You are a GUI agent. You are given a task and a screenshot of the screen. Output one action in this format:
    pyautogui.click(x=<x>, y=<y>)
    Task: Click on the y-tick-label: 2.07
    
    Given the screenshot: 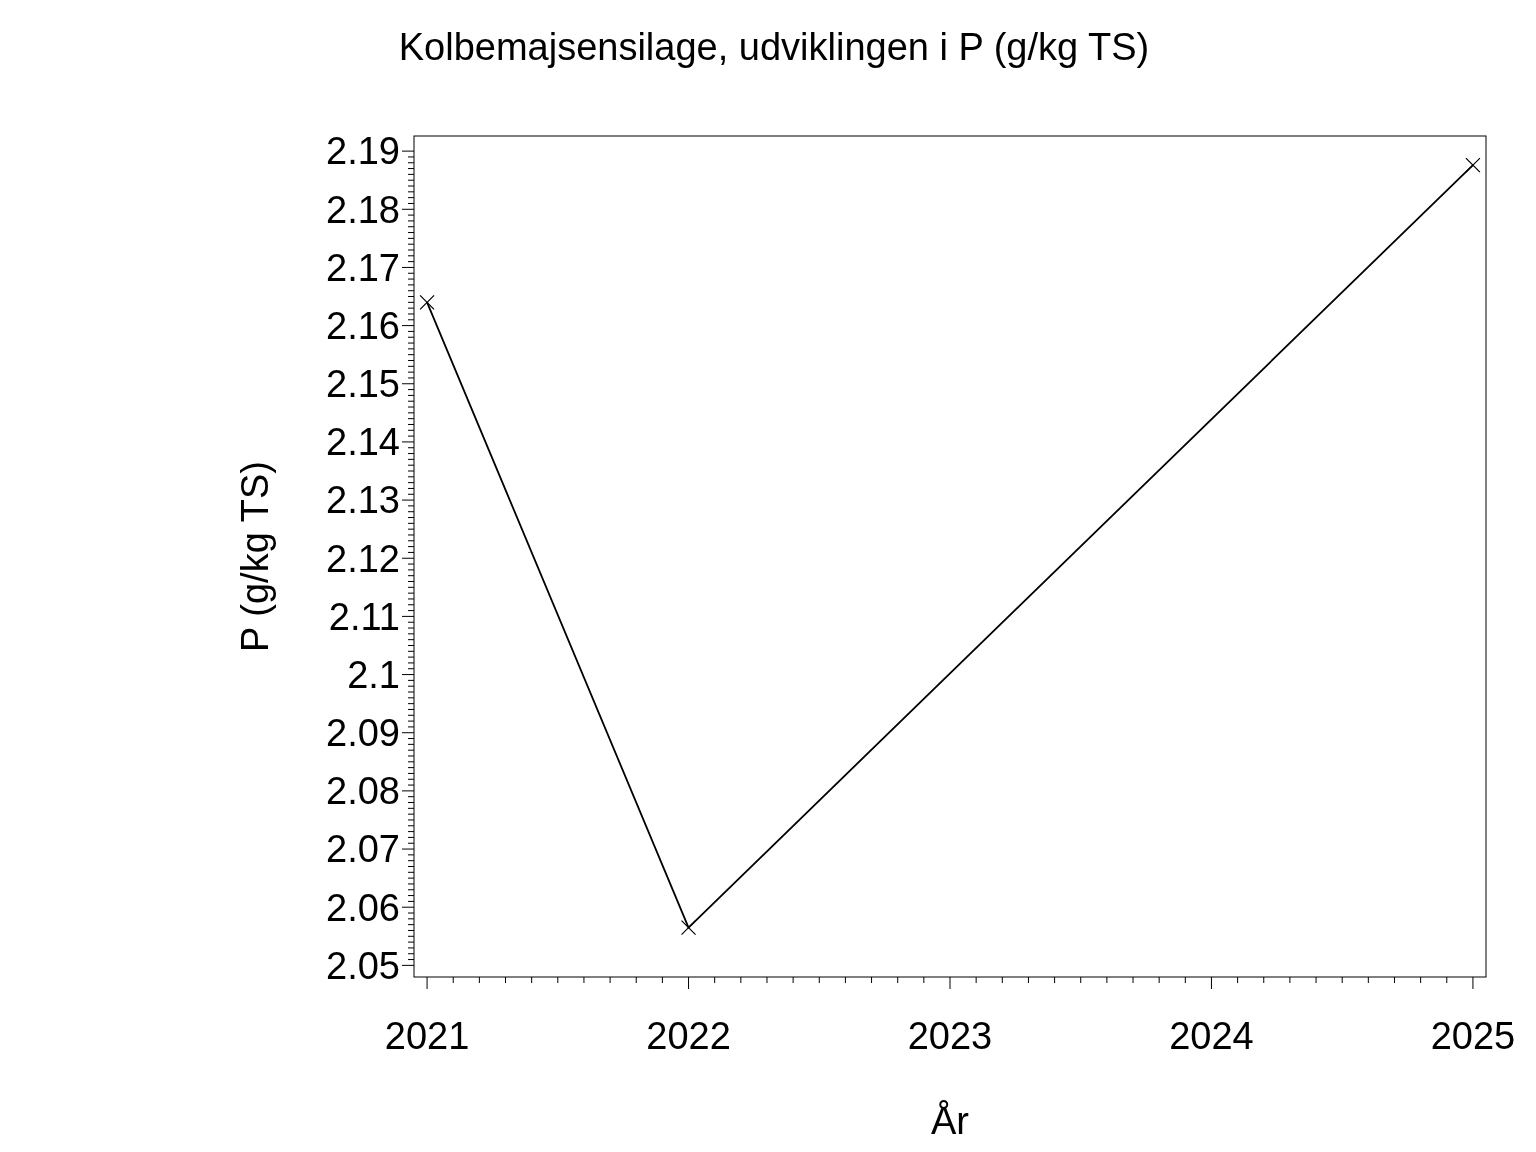 What is the action you would take?
    pyautogui.click(x=363, y=849)
    